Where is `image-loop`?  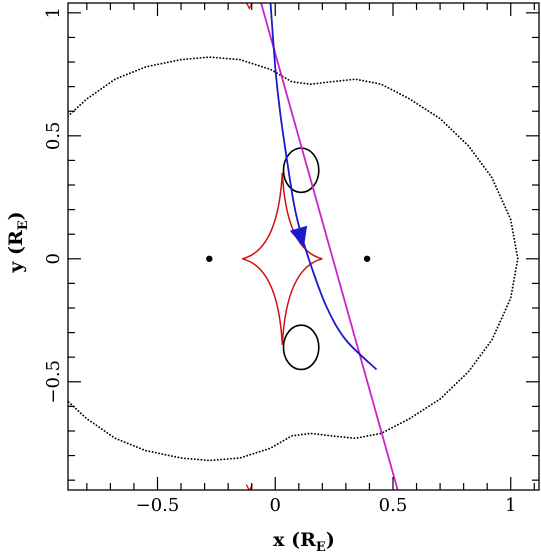
image-loop is located at coordinates (301, 347).